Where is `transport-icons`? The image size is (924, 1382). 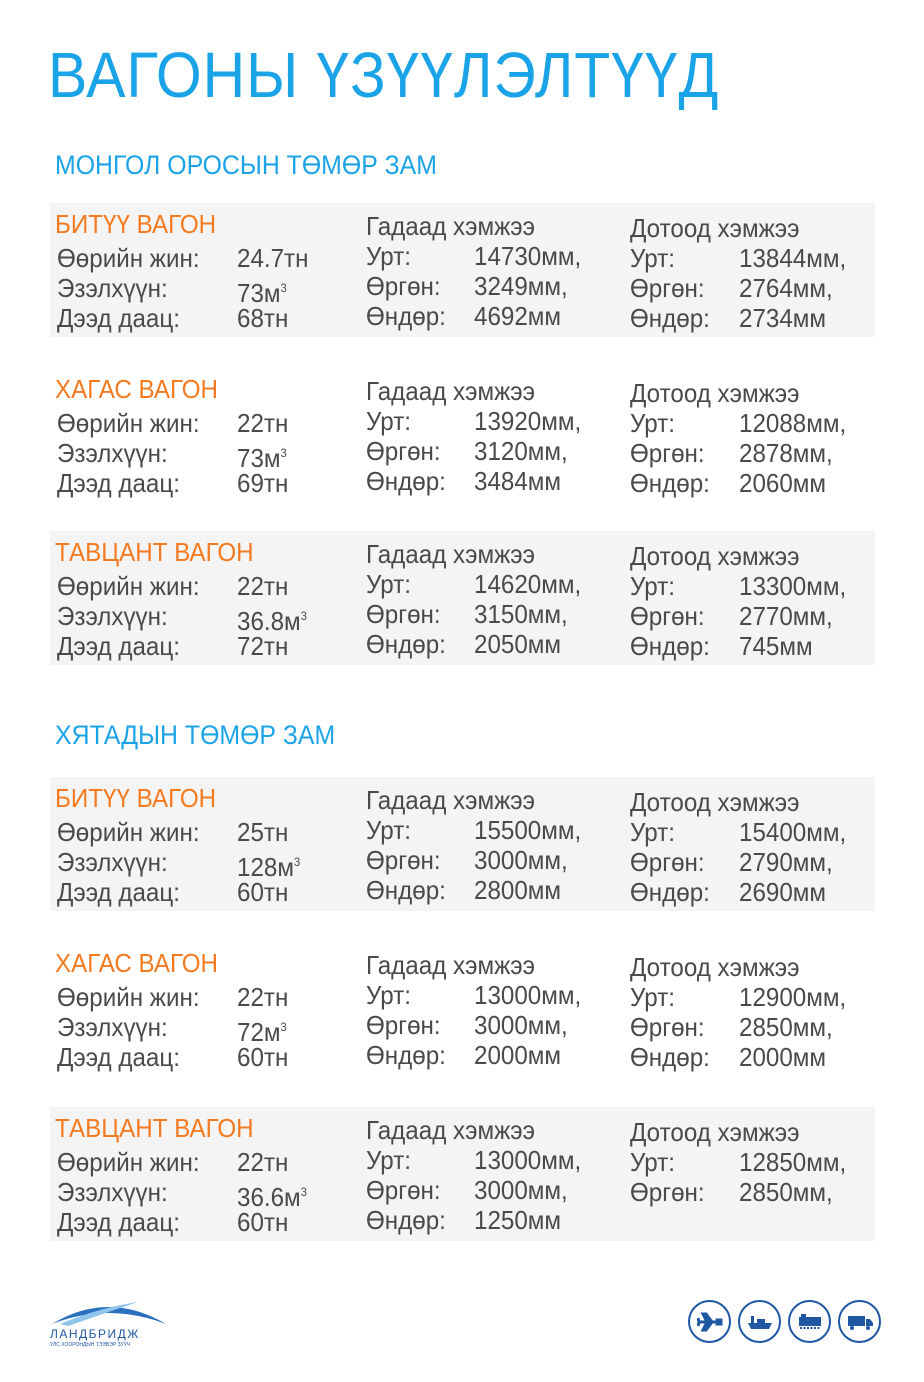
transport-icons is located at coordinates (784, 1321).